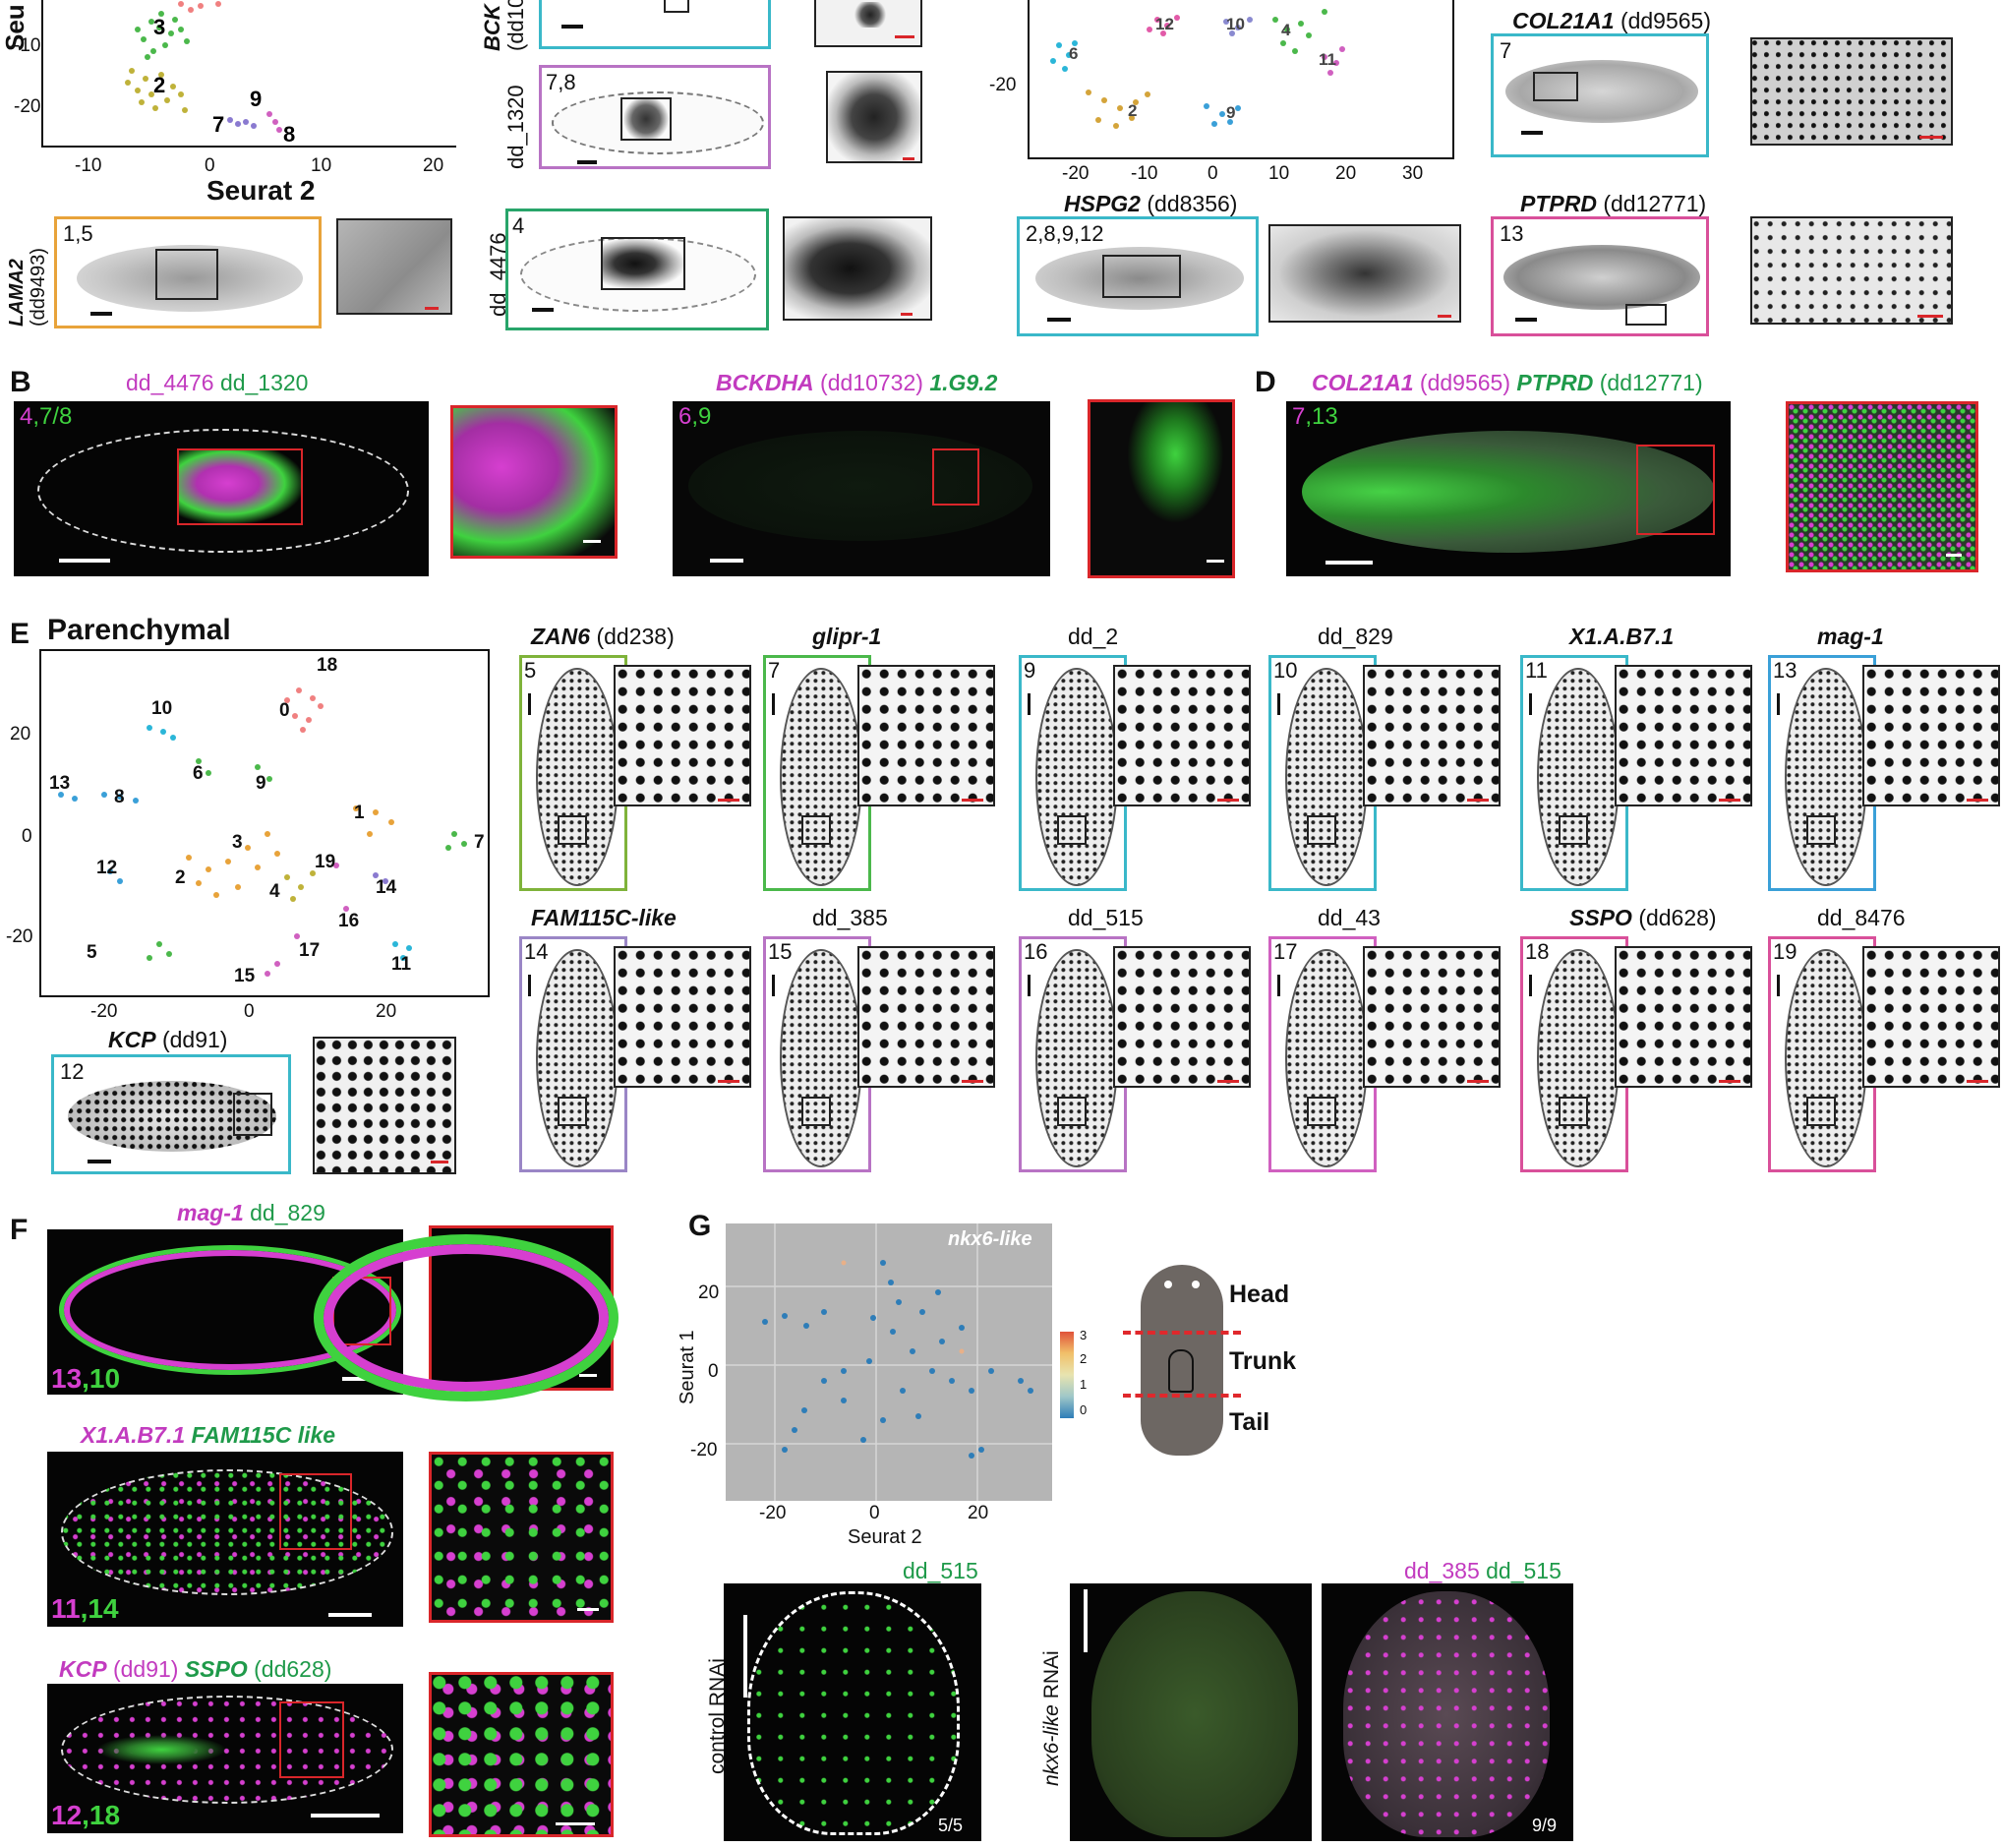 Image resolution: width=2003 pixels, height=1848 pixels. Describe the element at coordinates (309, 950) in the screenshot. I see `cluster-label: 17` at that location.